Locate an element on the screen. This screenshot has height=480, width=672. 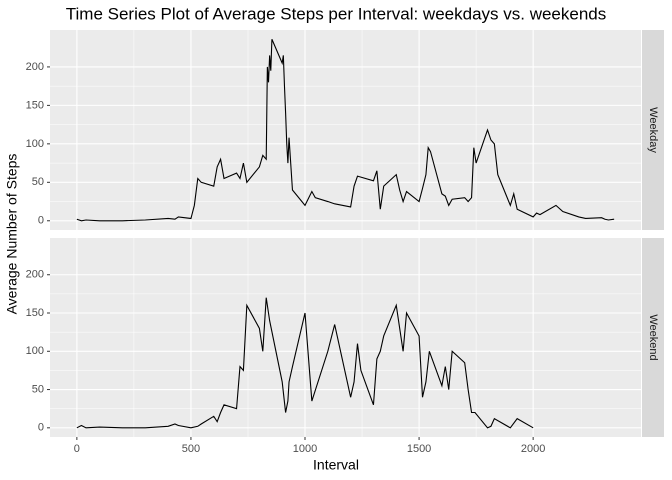
x-tick-label: 2000 is located at coordinates (533, 449).